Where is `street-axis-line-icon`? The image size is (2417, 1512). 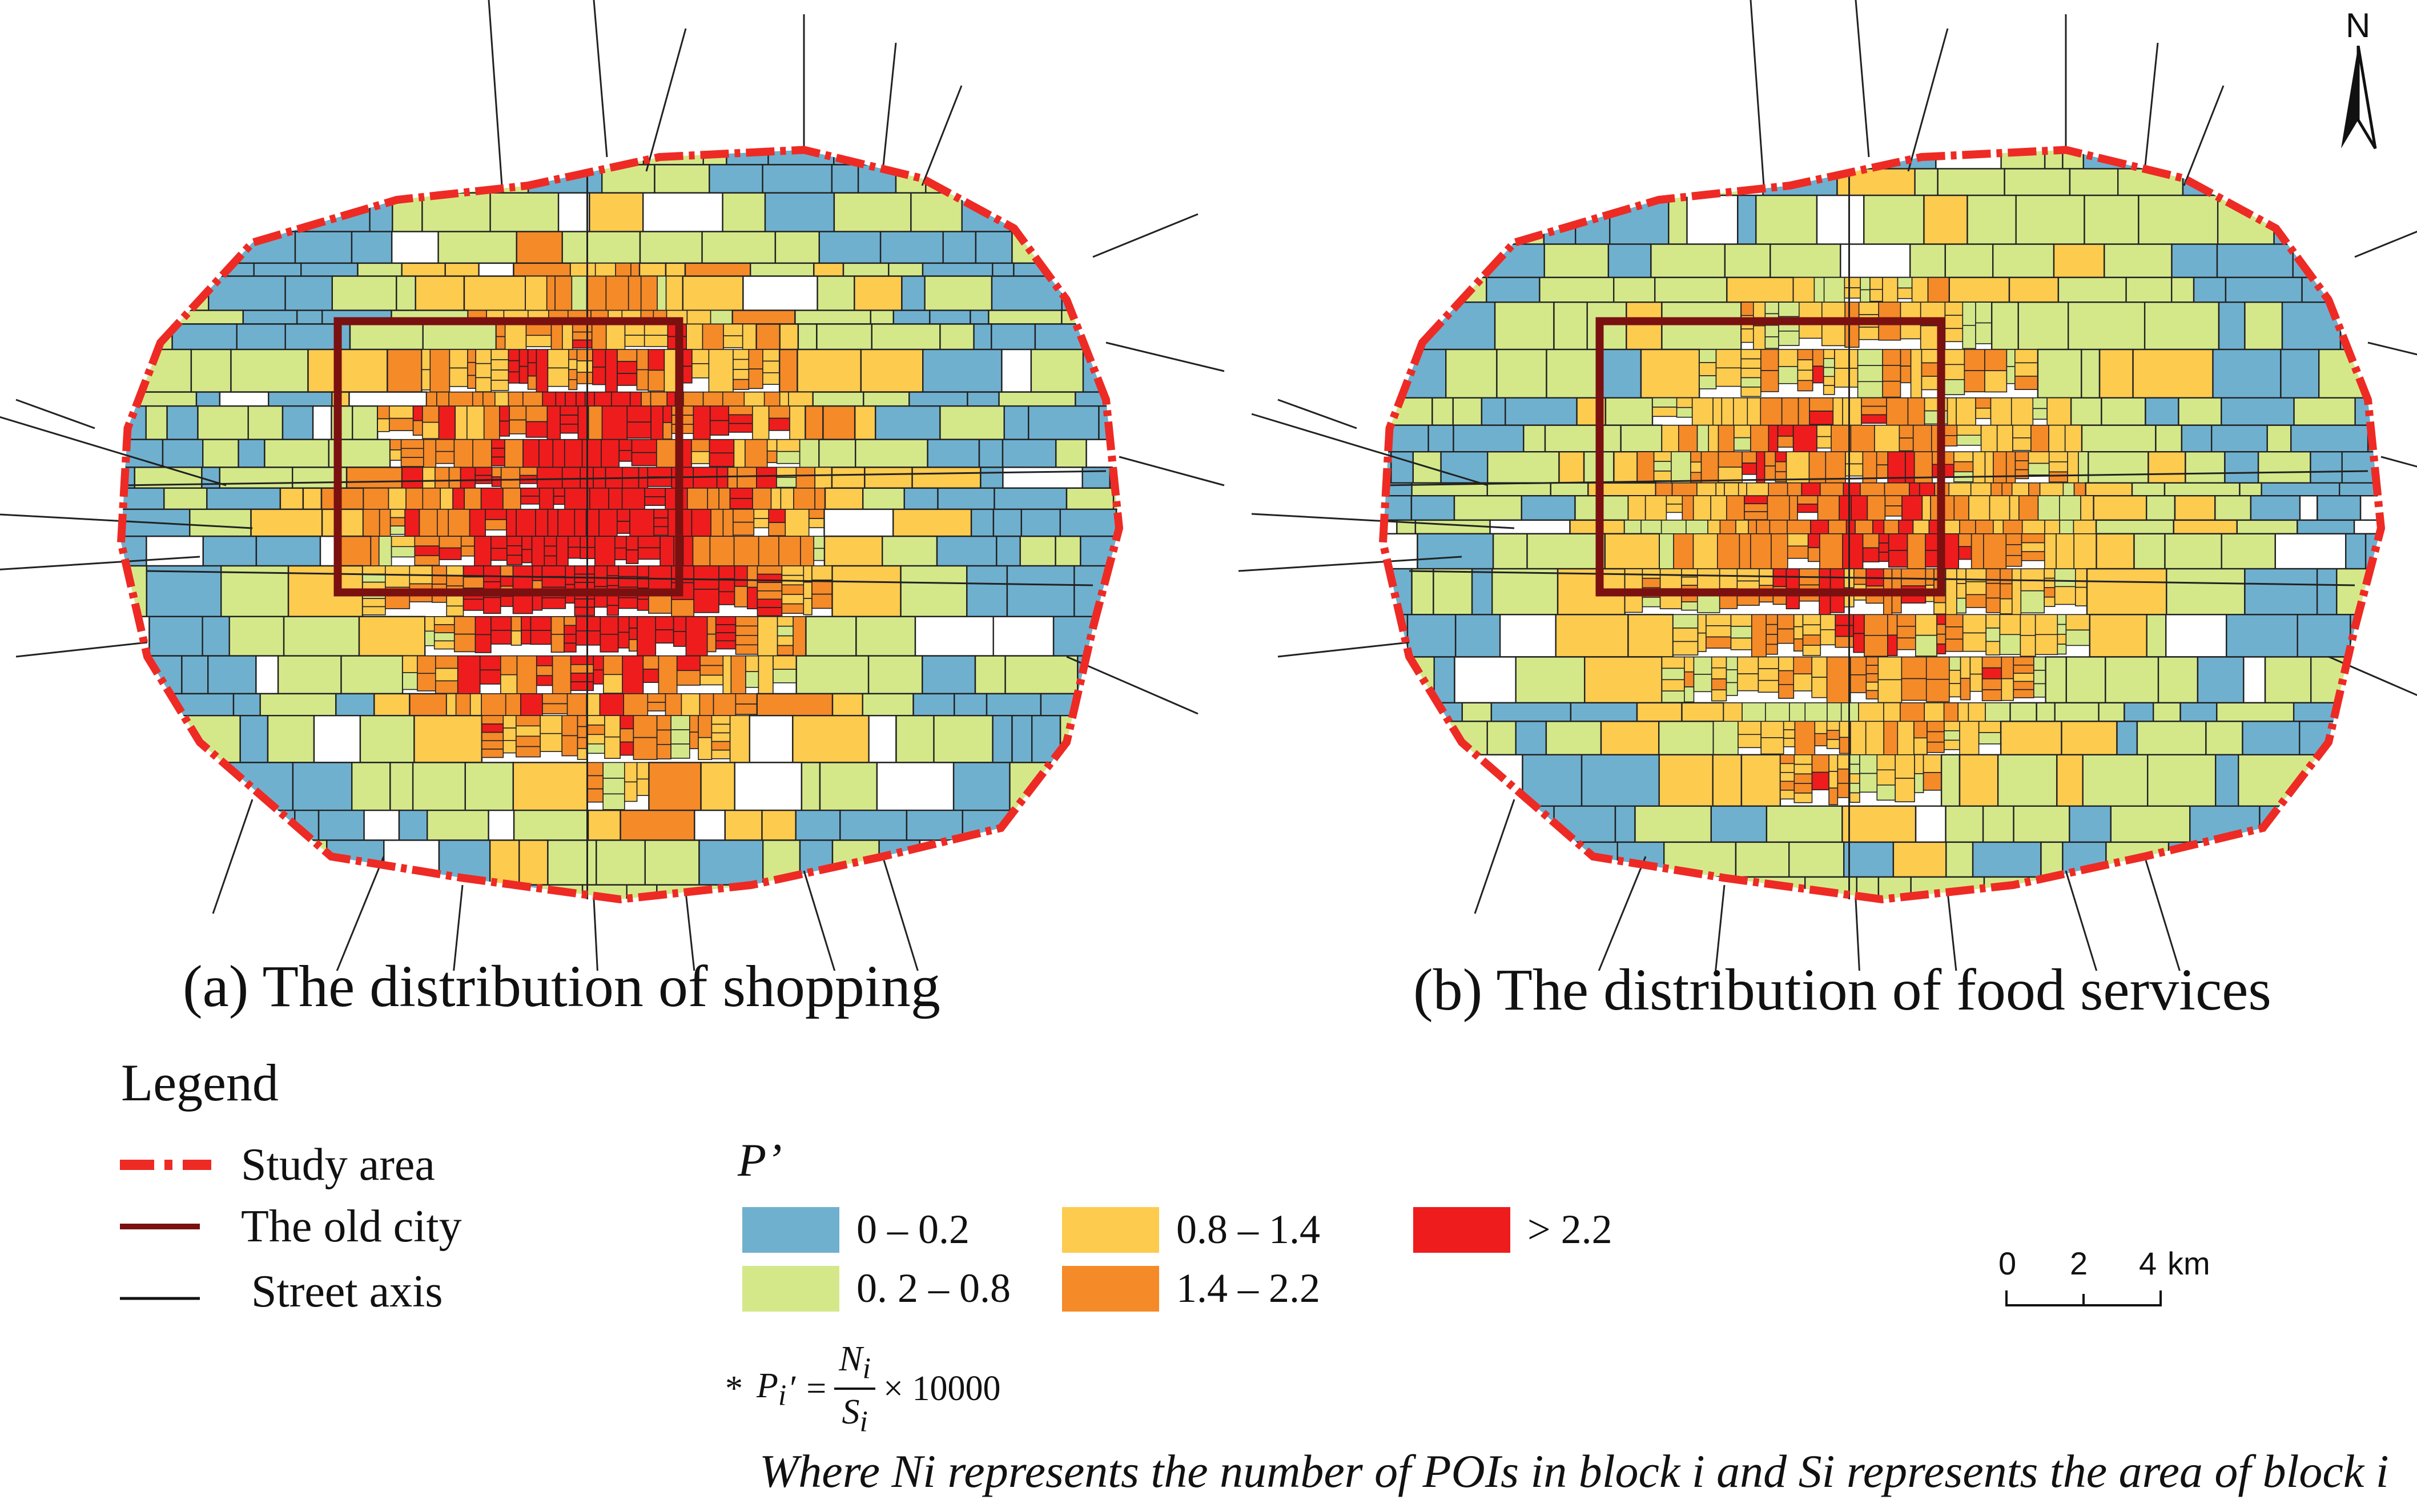
street-axis-line-icon is located at coordinates (160, 1298).